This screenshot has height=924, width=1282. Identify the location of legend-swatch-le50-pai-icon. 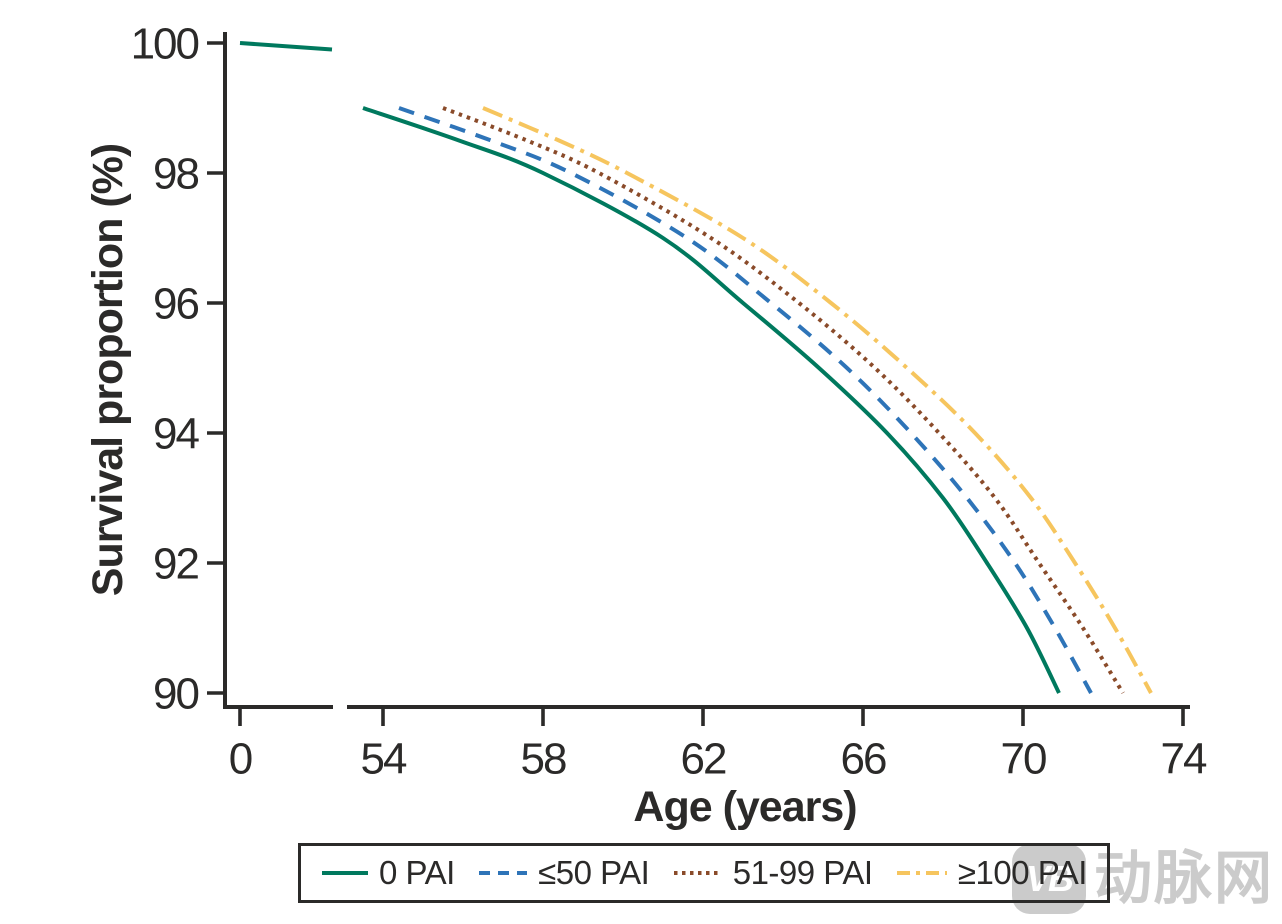
(503, 873).